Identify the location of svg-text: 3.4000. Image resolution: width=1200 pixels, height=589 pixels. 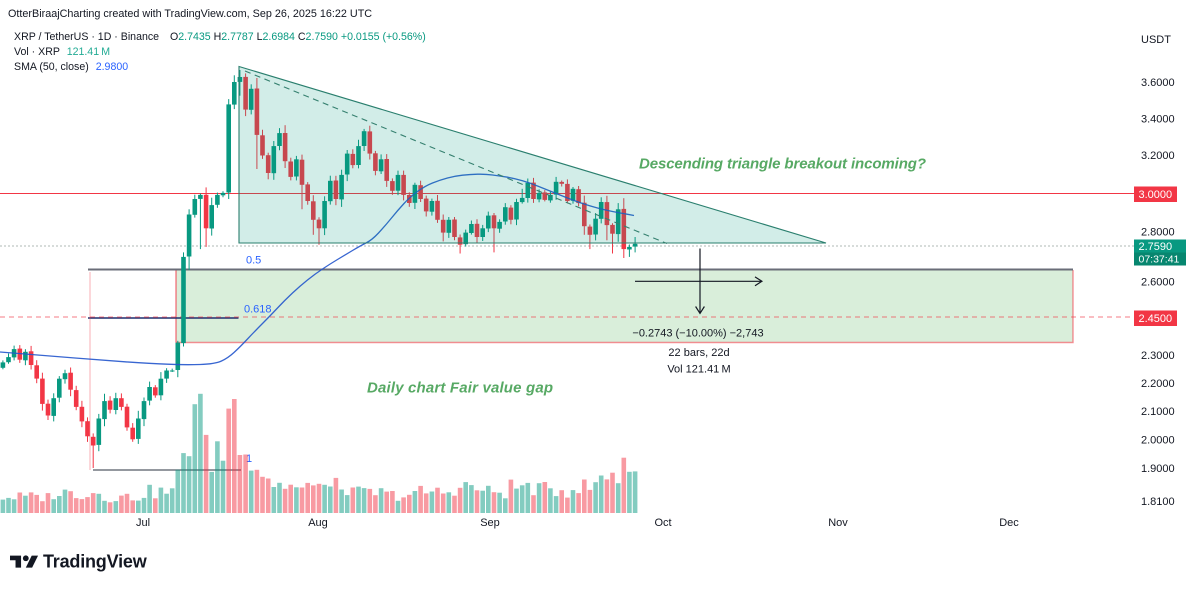
(1158, 120).